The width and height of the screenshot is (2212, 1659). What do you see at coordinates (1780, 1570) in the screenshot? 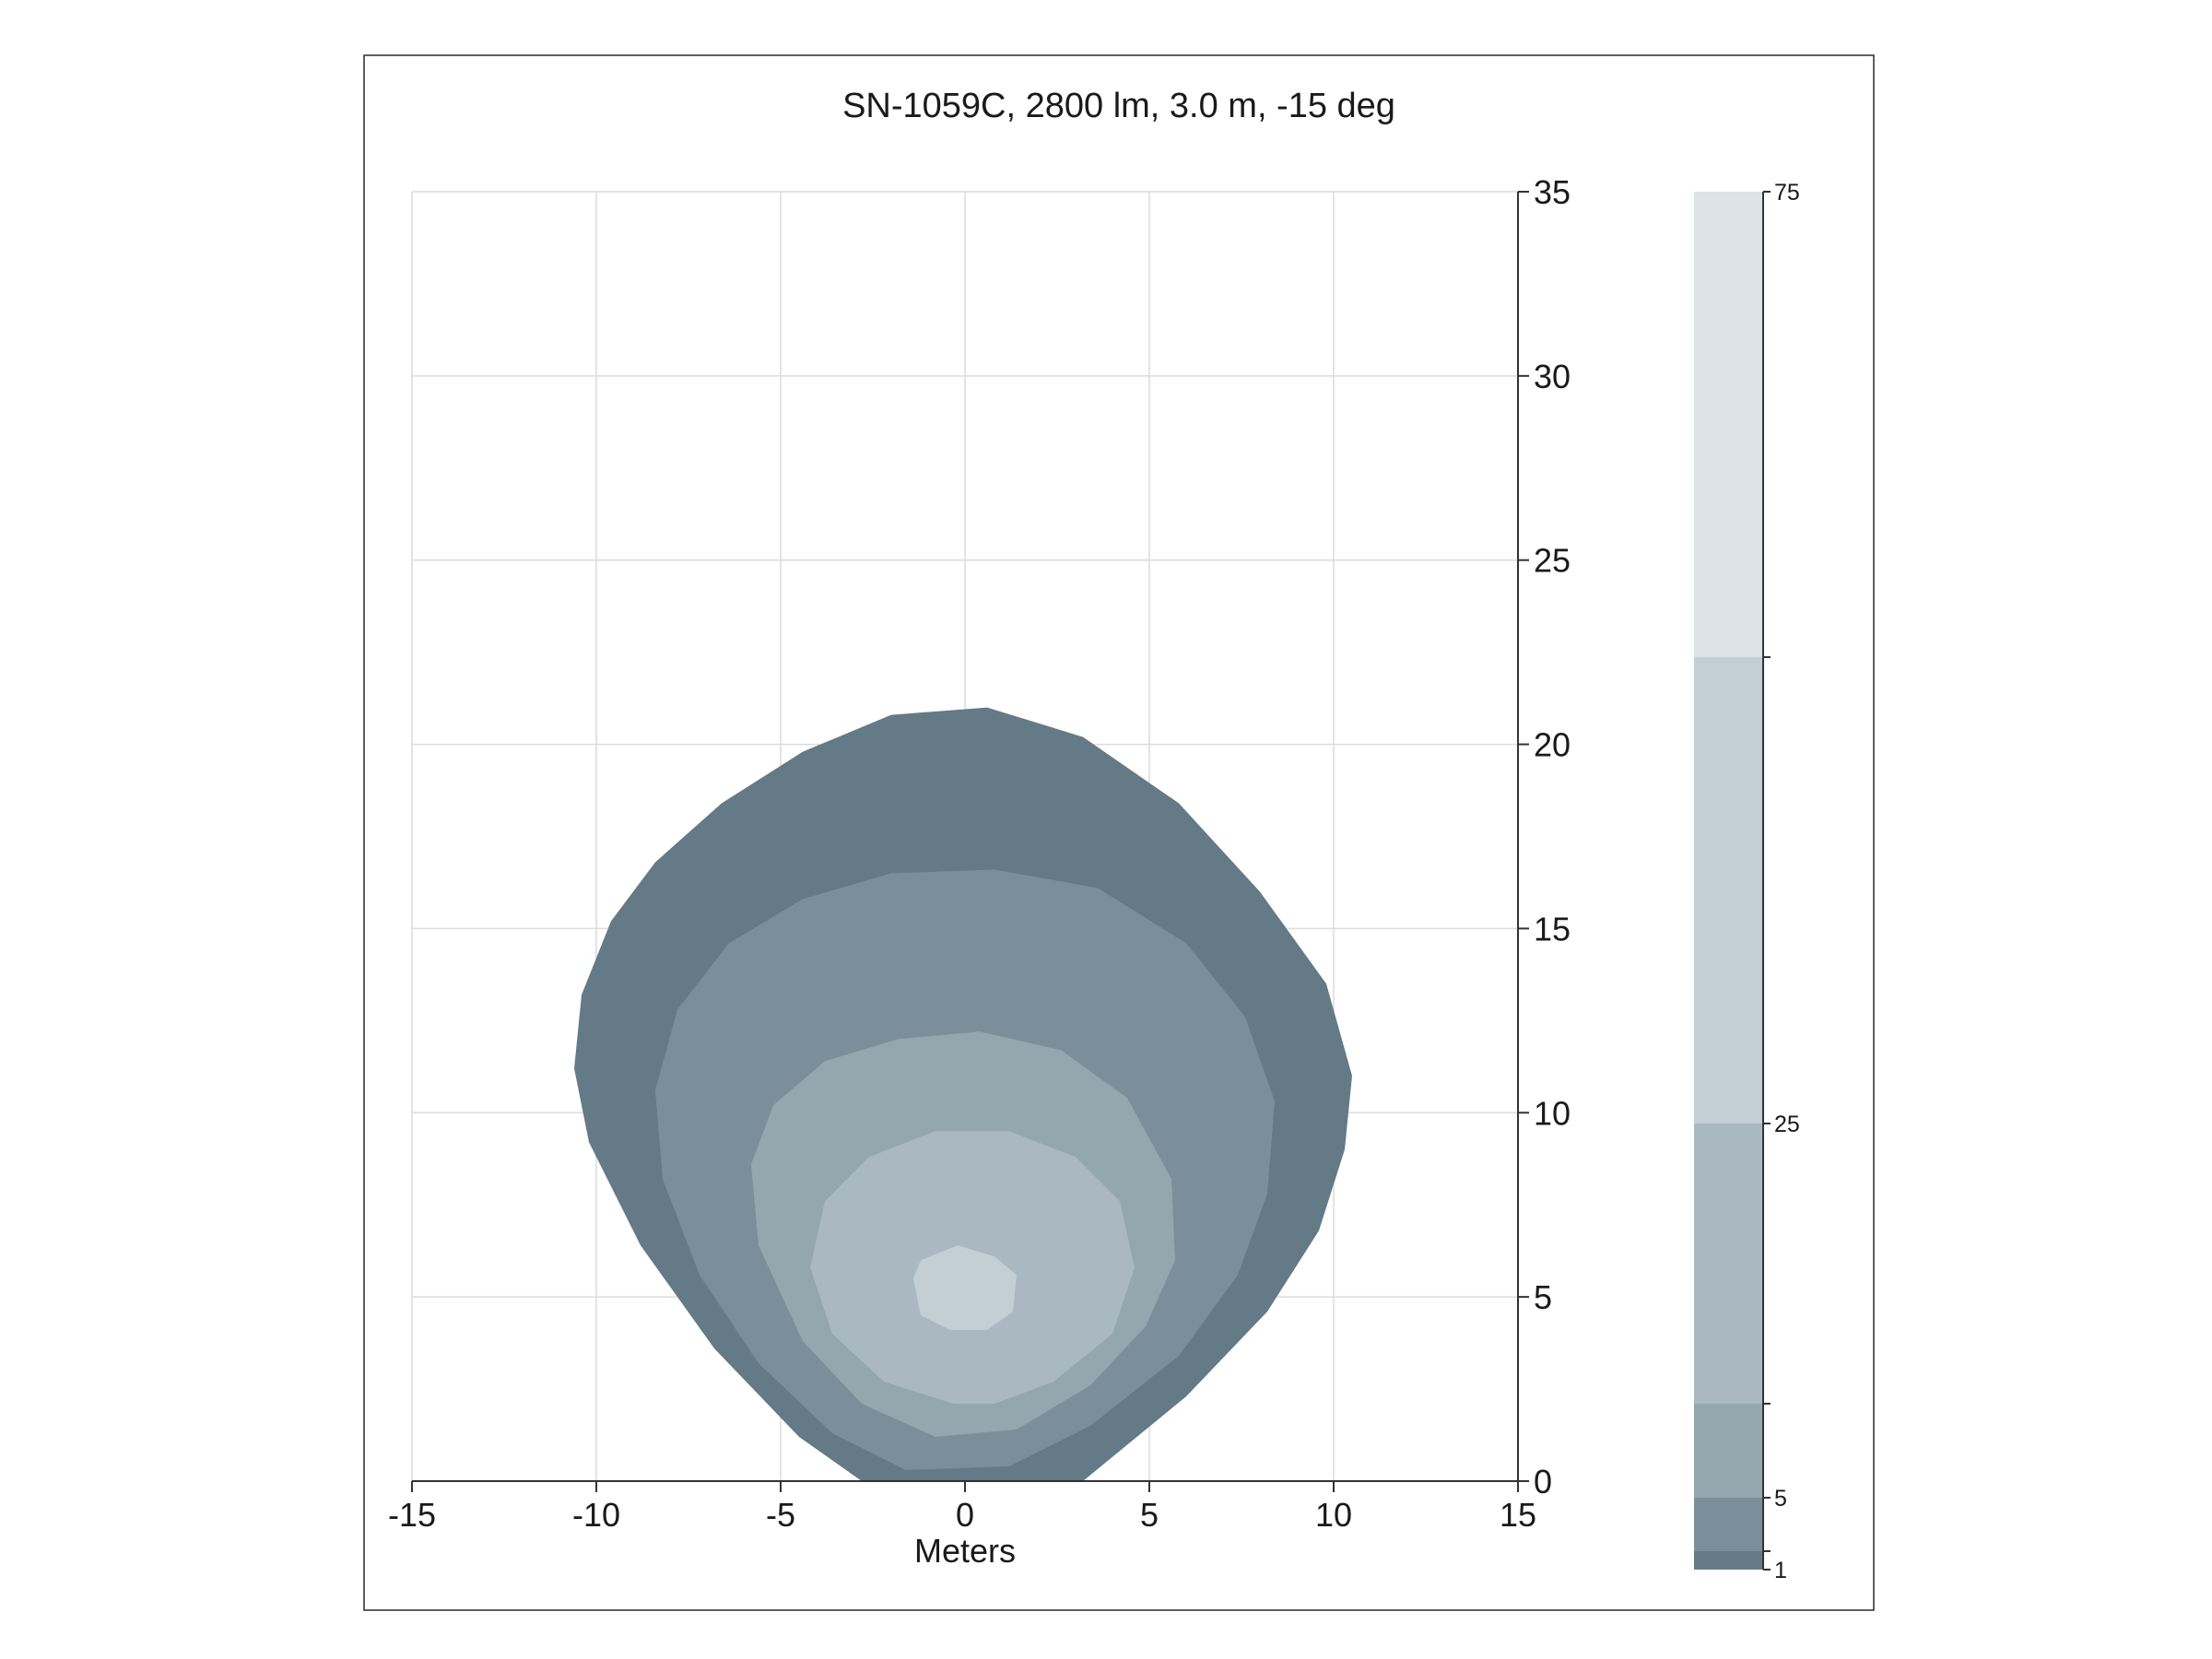
I see `colorbar-tick-label-0: 1` at bounding box center [1780, 1570].